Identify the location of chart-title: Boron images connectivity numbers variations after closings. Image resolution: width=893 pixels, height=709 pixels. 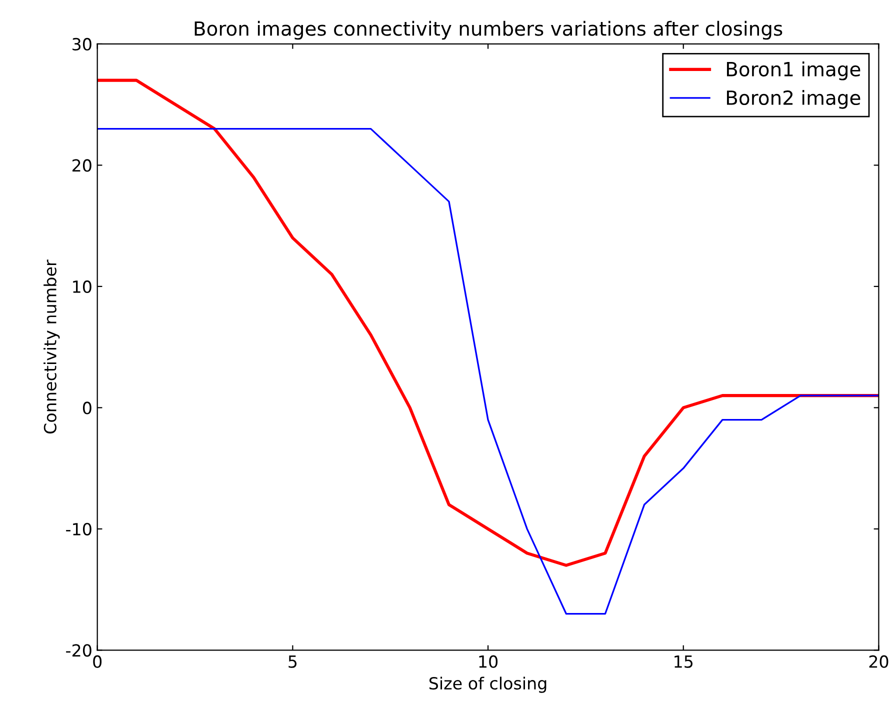
(488, 30).